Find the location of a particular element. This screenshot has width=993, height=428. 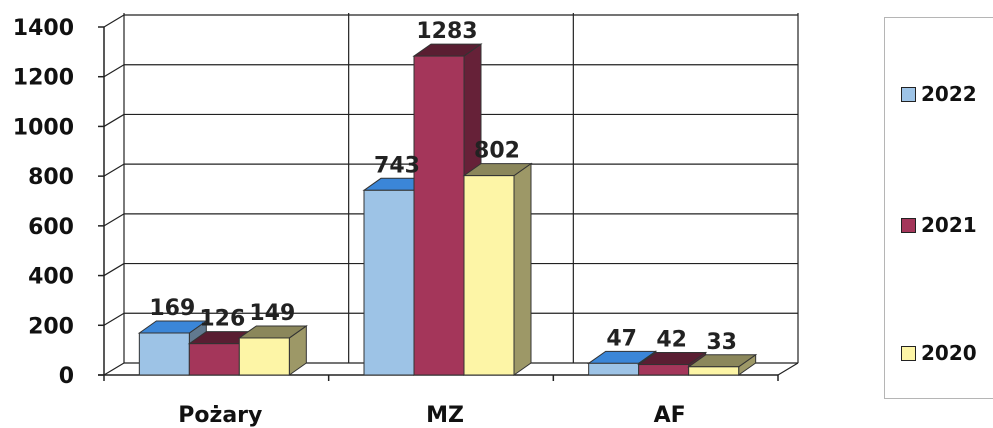

x-tick-label: Pożary is located at coordinates (220, 415).